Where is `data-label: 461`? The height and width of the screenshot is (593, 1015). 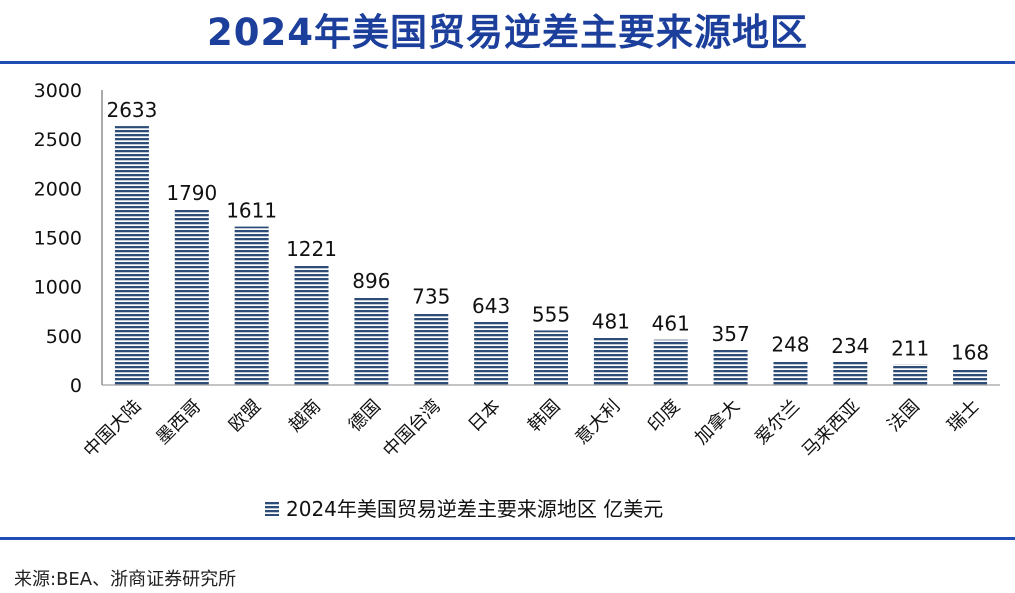 data-label: 461 is located at coordinates (671, 324).